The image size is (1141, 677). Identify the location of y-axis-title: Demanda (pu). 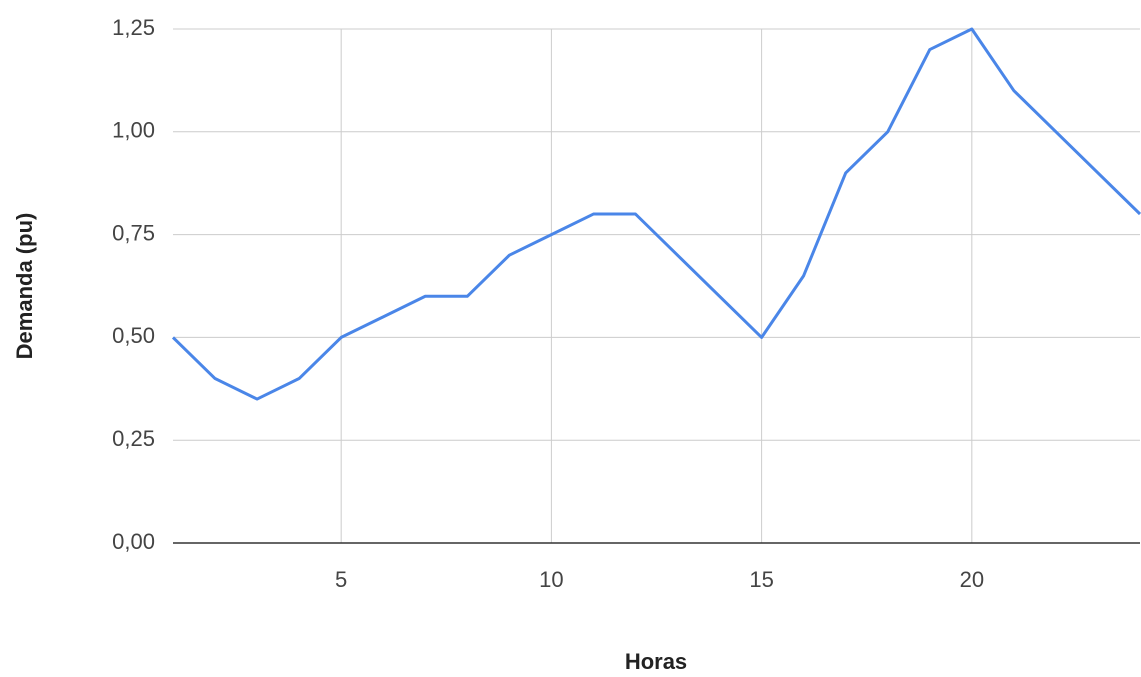
(24, 286).